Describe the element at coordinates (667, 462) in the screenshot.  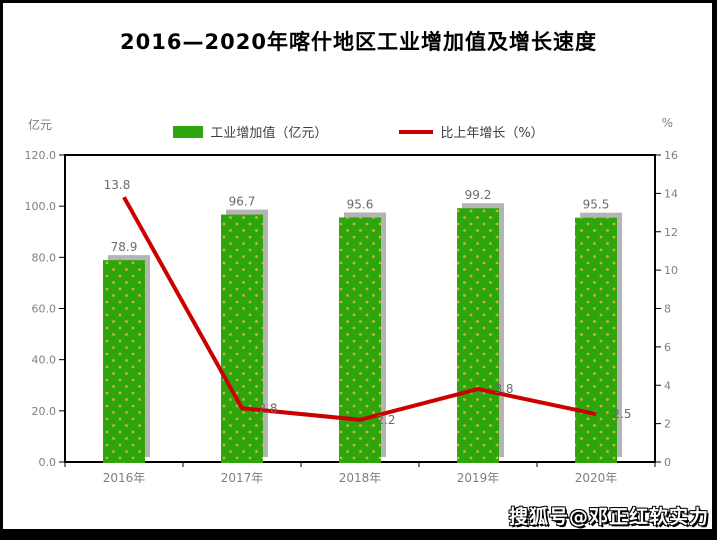
I see `right-axis-tick-label: 0` at that location.